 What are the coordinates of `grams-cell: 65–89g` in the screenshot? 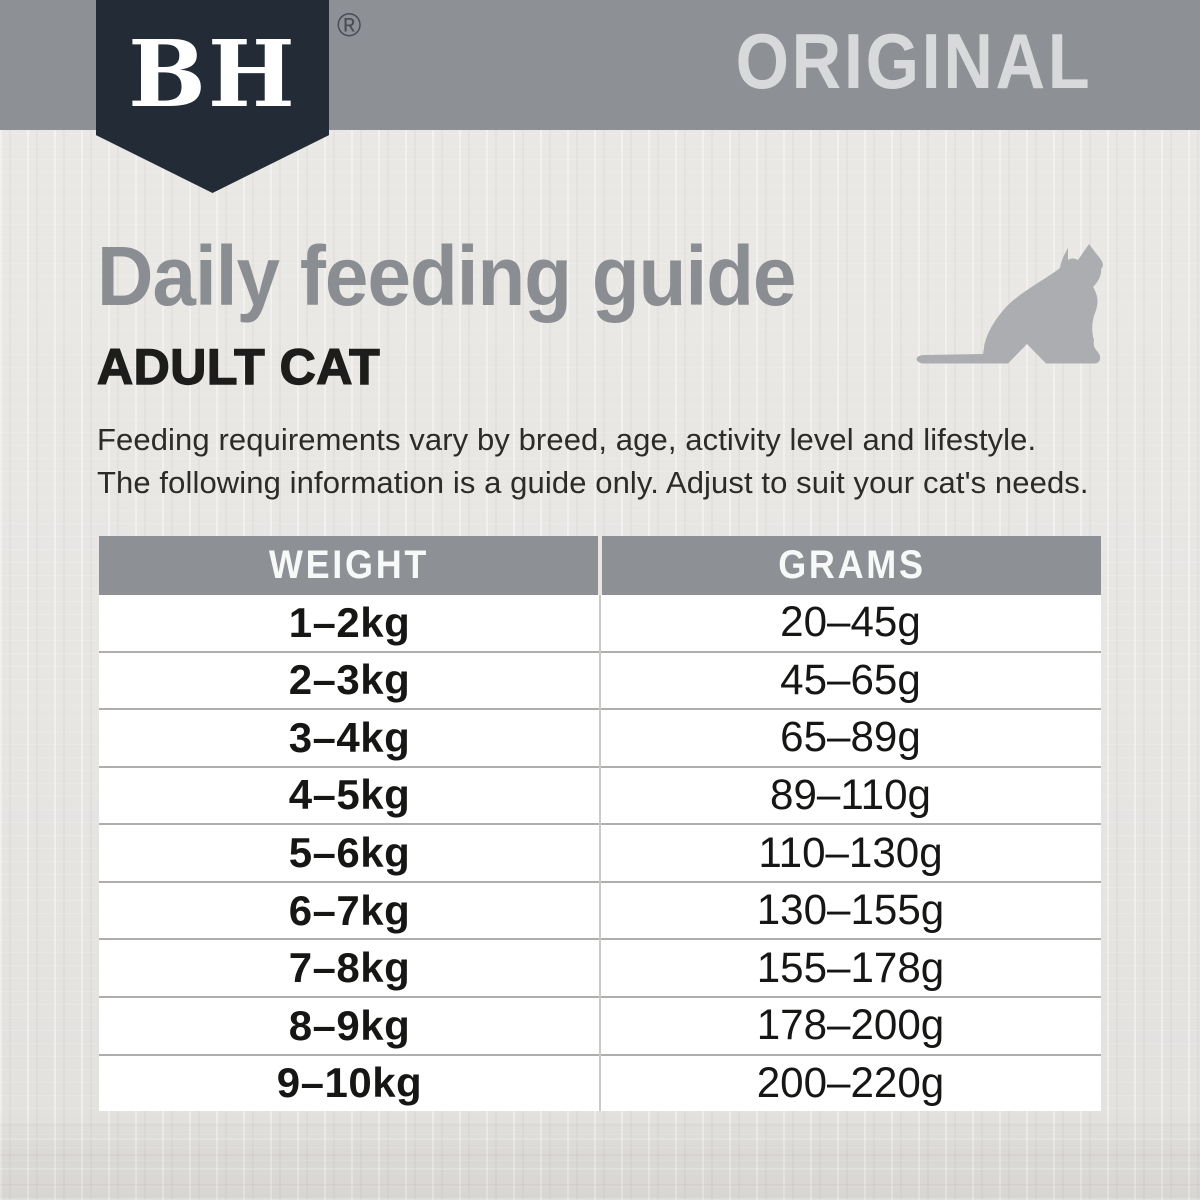 It's located at (850, 737).